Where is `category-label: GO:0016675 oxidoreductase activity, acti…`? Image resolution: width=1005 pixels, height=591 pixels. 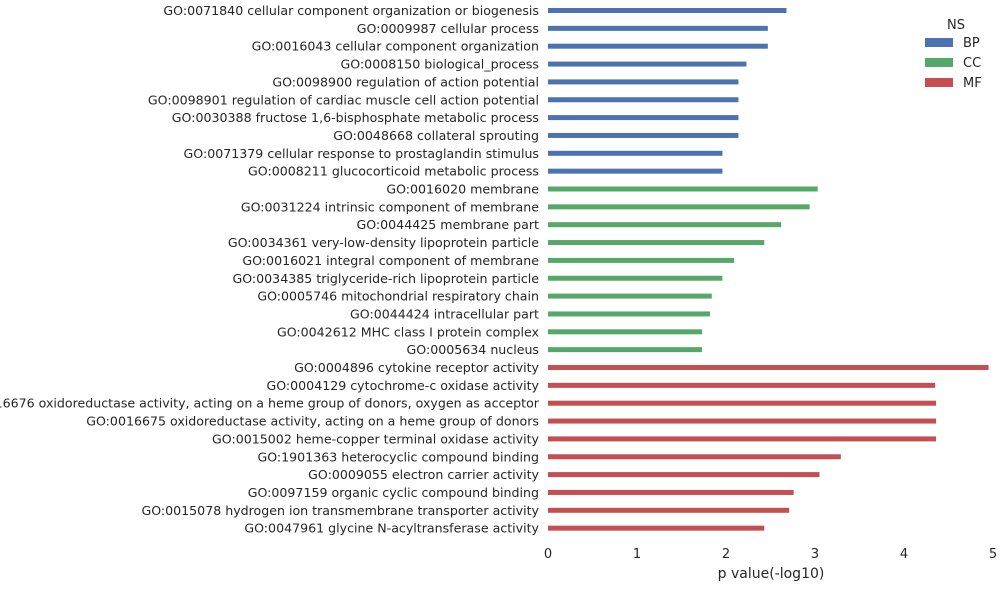 category-label: GO:0016675 oxidoreductase activity, acti… is located at coordinates (312, 421).